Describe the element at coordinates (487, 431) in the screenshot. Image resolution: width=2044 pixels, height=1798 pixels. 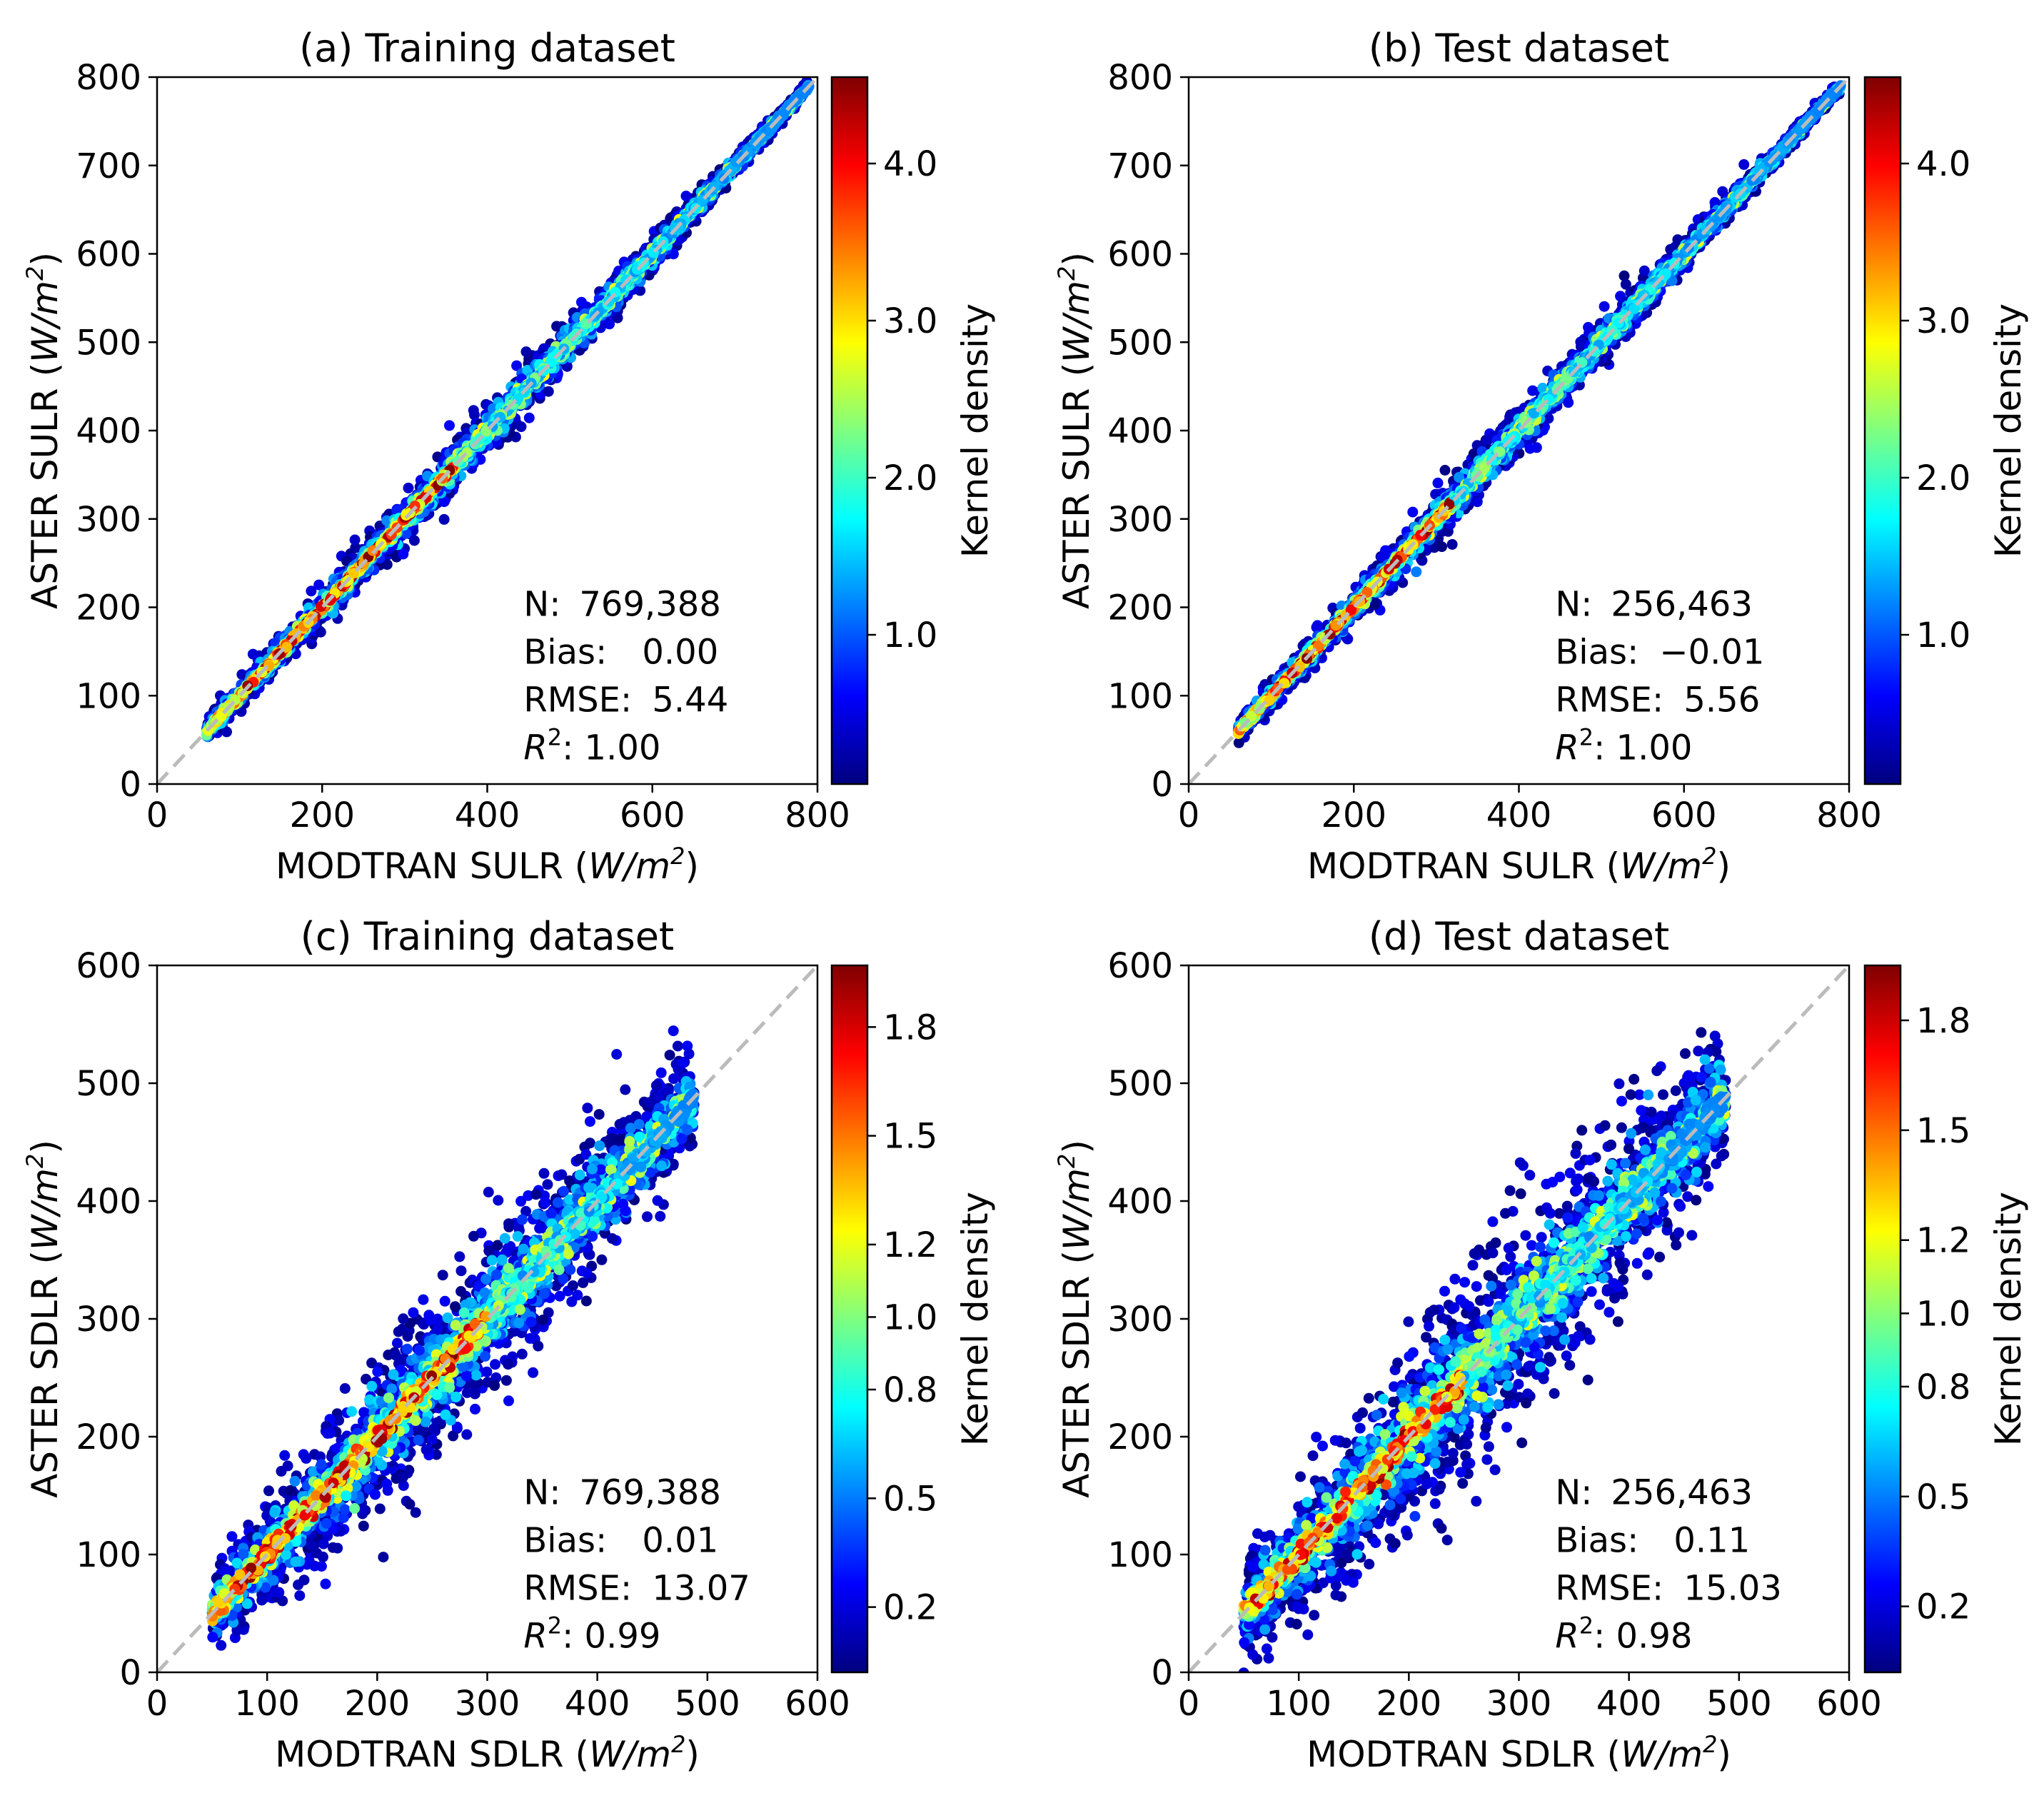
I see `identity-line` at that location.